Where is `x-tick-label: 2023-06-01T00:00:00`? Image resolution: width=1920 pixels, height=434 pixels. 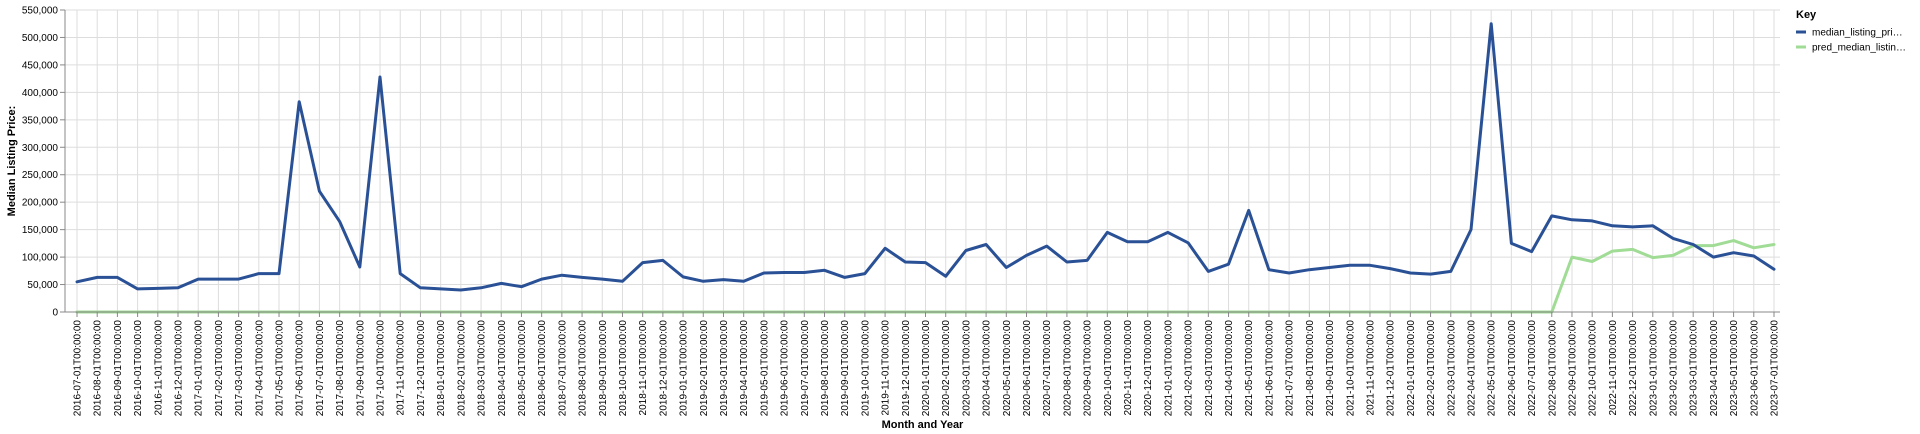 x-tick-label: 2023-06-01T00:00:00 is located at coordinates (1754, 368).